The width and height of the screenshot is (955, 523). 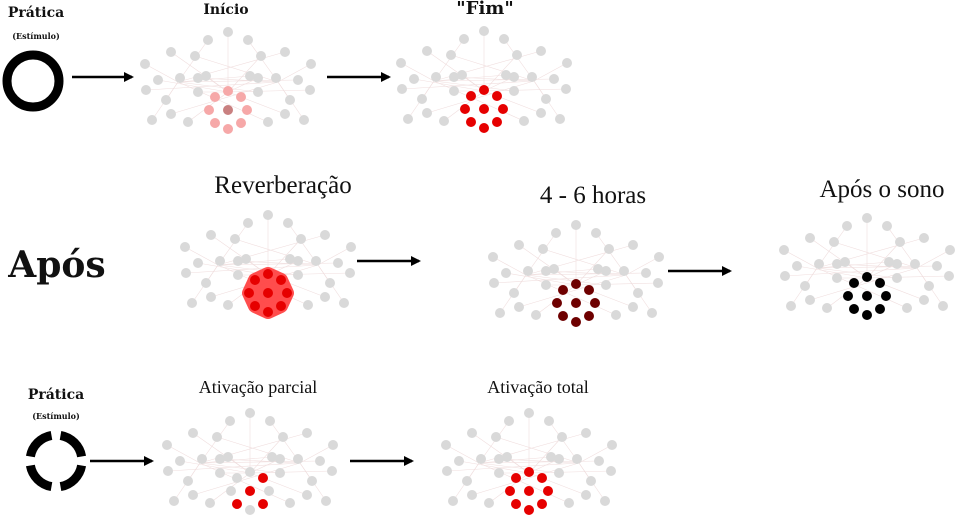 I want to click on network-ativacao-total, so click(x=529, y=461).